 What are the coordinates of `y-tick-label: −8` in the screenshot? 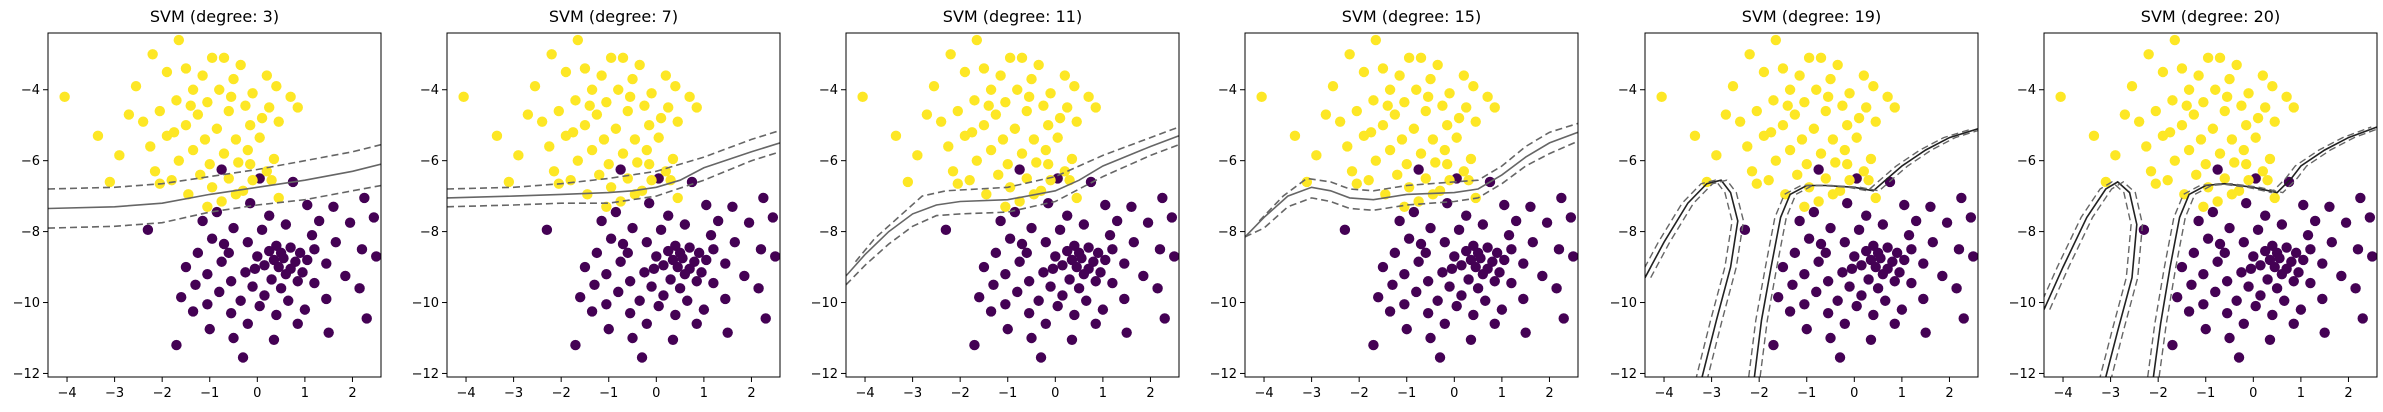 It's located at (30, 232).